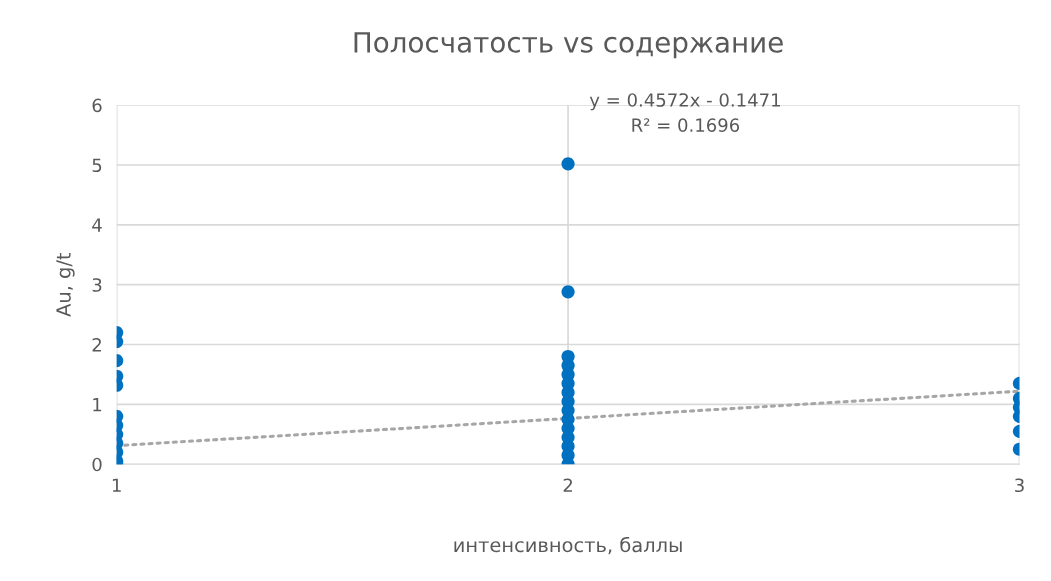  What do you see at coordinates (97, 285) in the screenshot?
I see `y-tick-label: 3` at bounding box center [97, 285].